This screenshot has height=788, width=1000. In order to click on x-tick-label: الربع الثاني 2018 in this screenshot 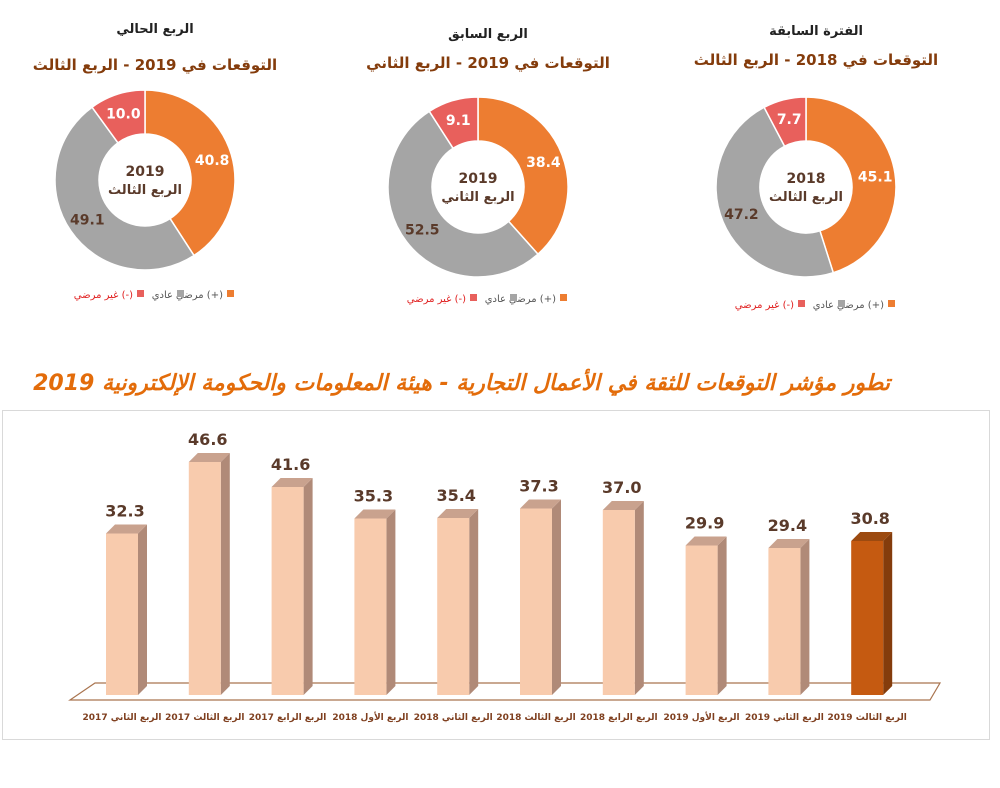, I will do `click(453, 718)`.